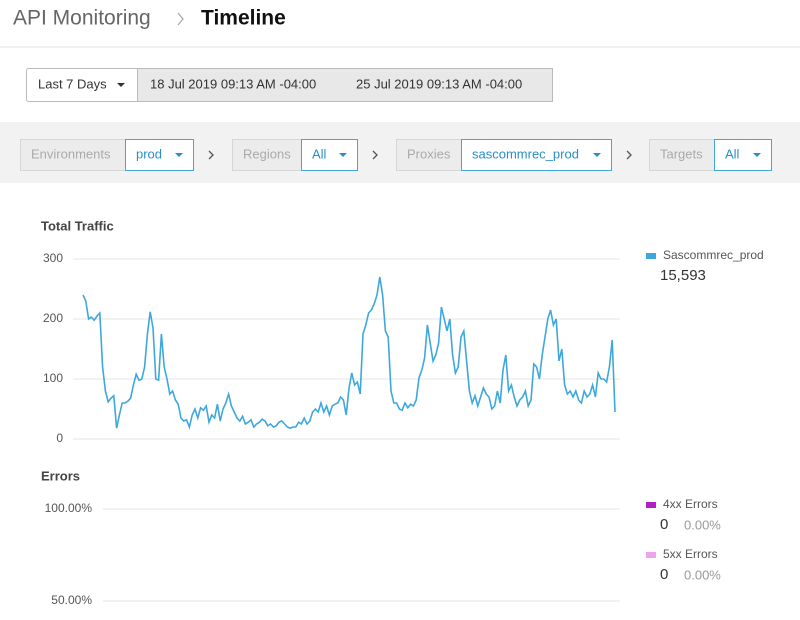 This screenshot has width=800, height=620. I want to click on page-title: Timeline, so click(243, 18).